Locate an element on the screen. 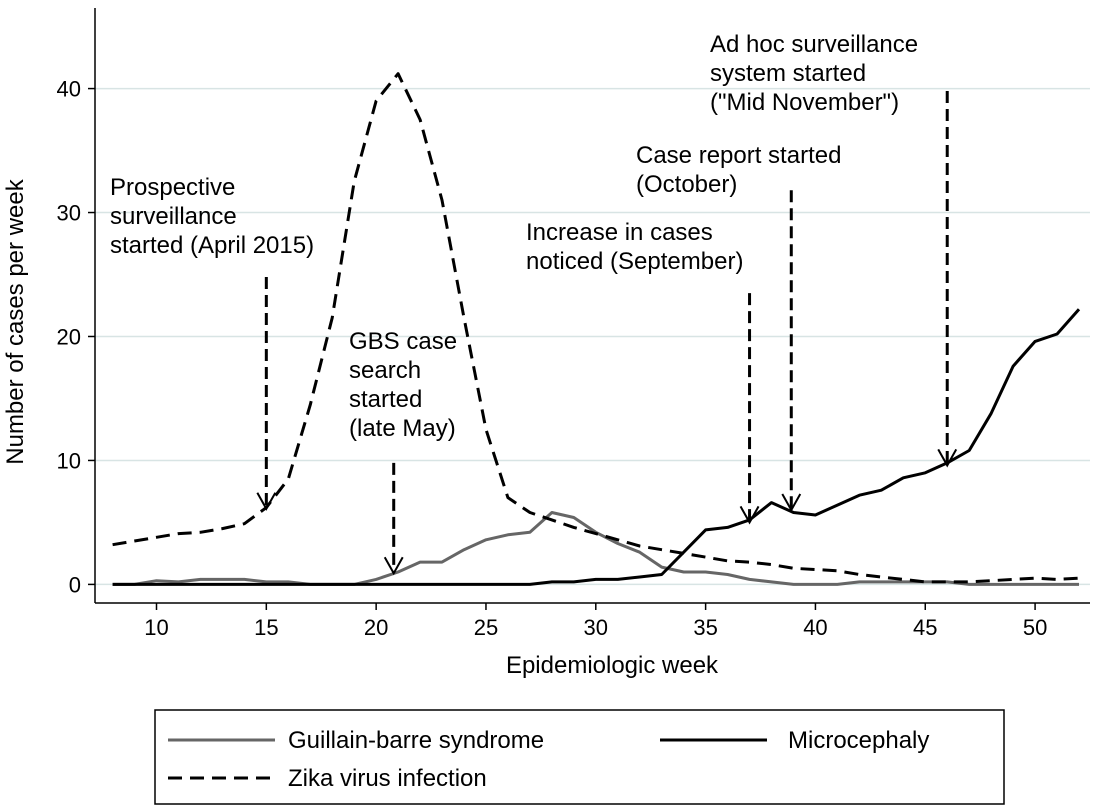 This screenshot has height=808, width=1105. legend-label: Guillain-barre syndrome is located at coordinates (416, 740).